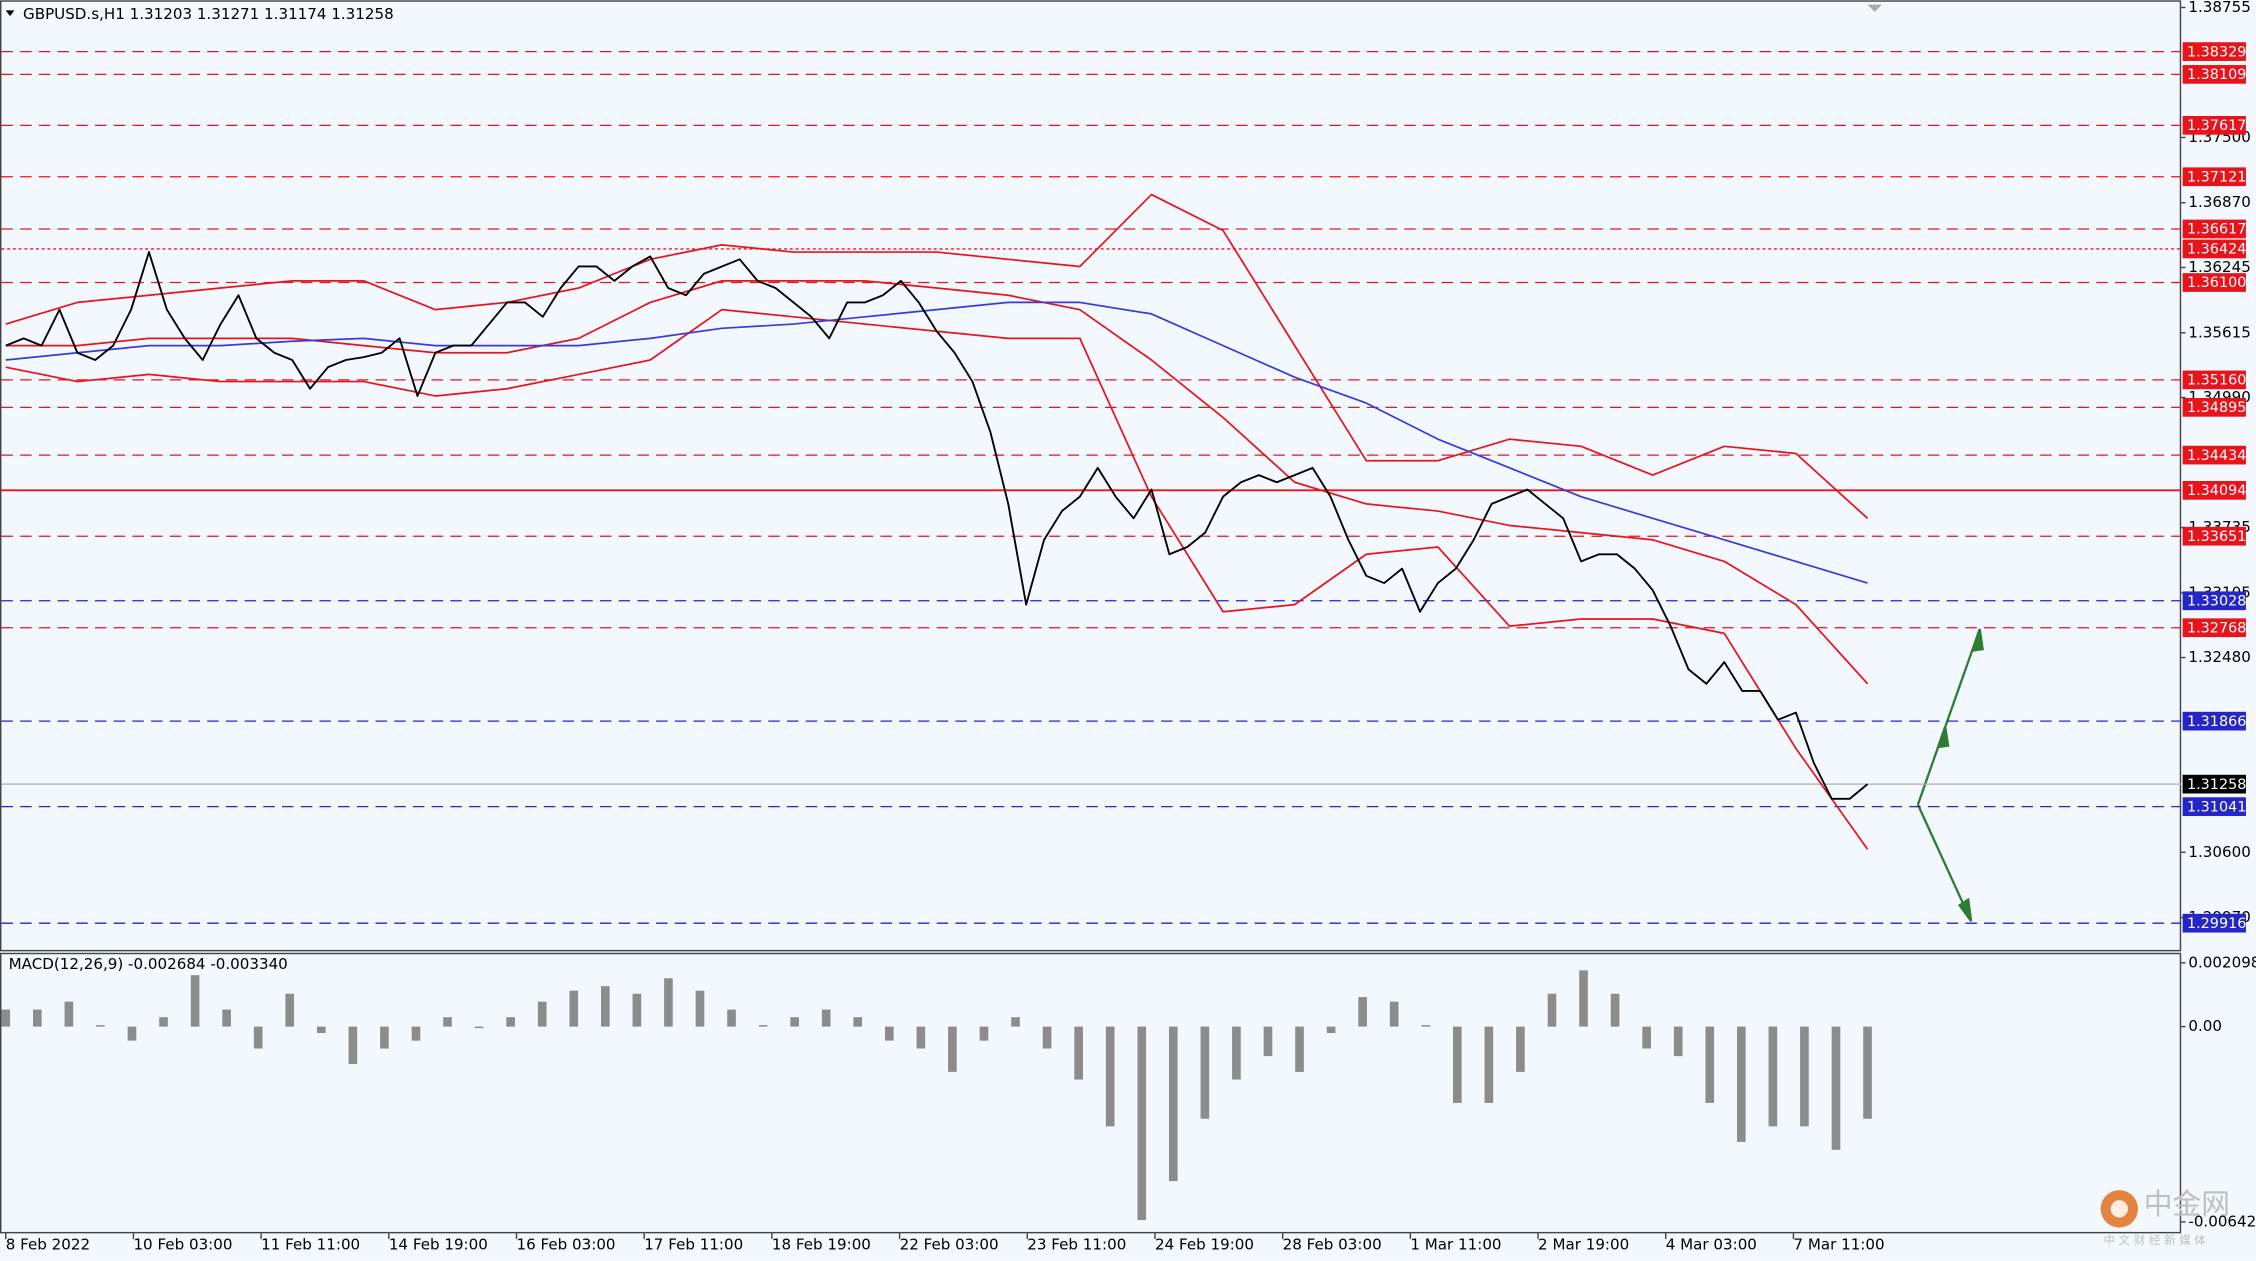  Describe the element at coordinates (2219, 852) in the screenshot. I see `y-tick-label: 1.30600` at that location.